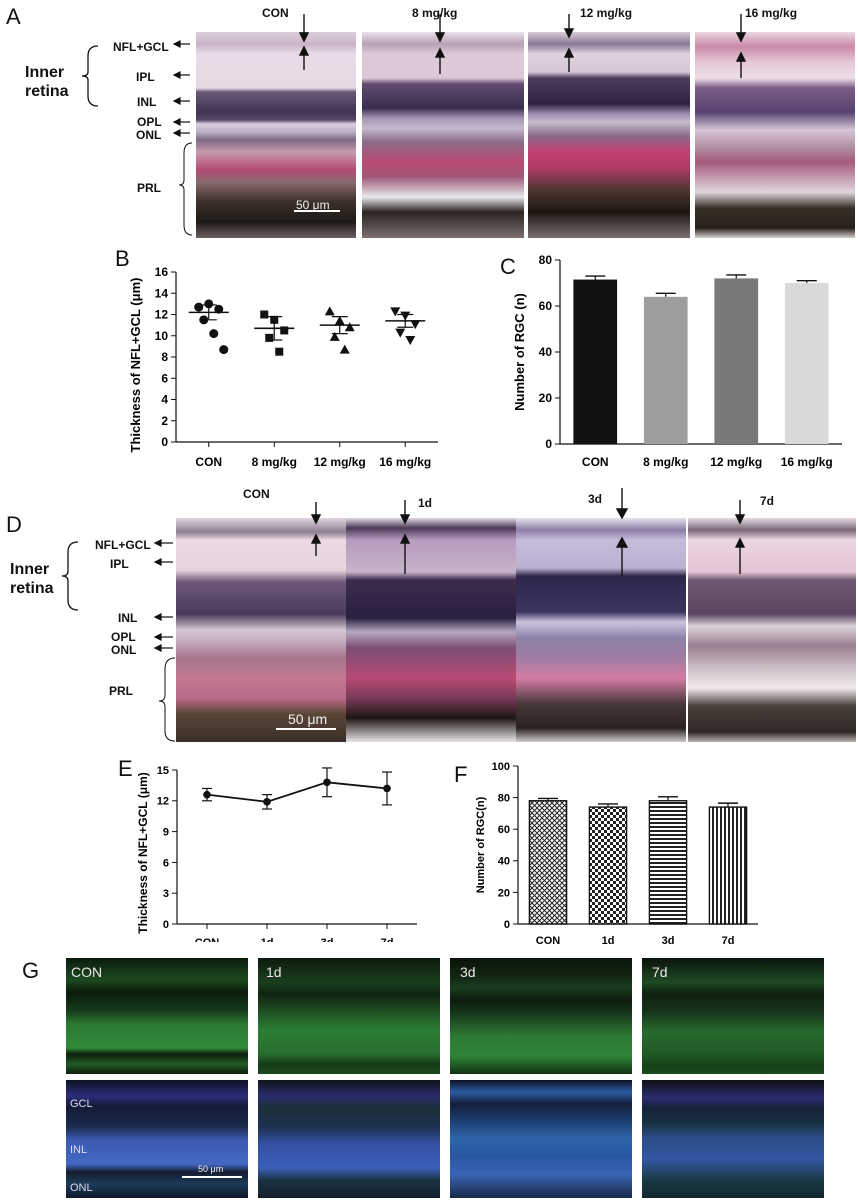 The width and height of the screenshot is (858, 1200). I want to click on scale-bar-d, so click(306, 729).